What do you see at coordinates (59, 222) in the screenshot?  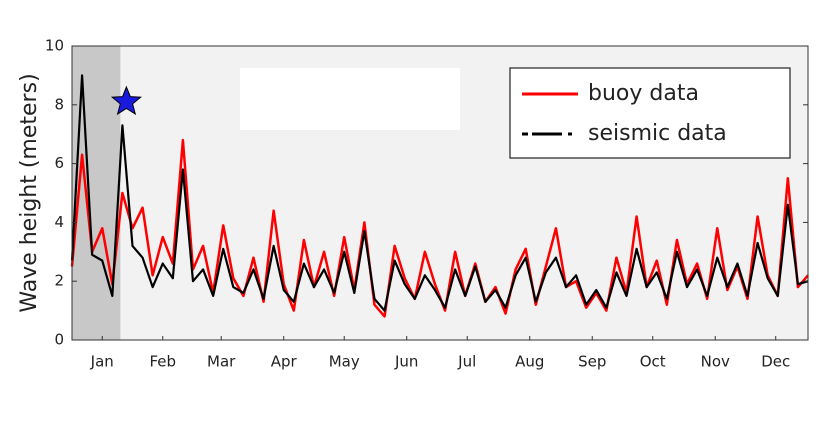 I see `y-tick-label: 4` at bounding box center [59, 222].